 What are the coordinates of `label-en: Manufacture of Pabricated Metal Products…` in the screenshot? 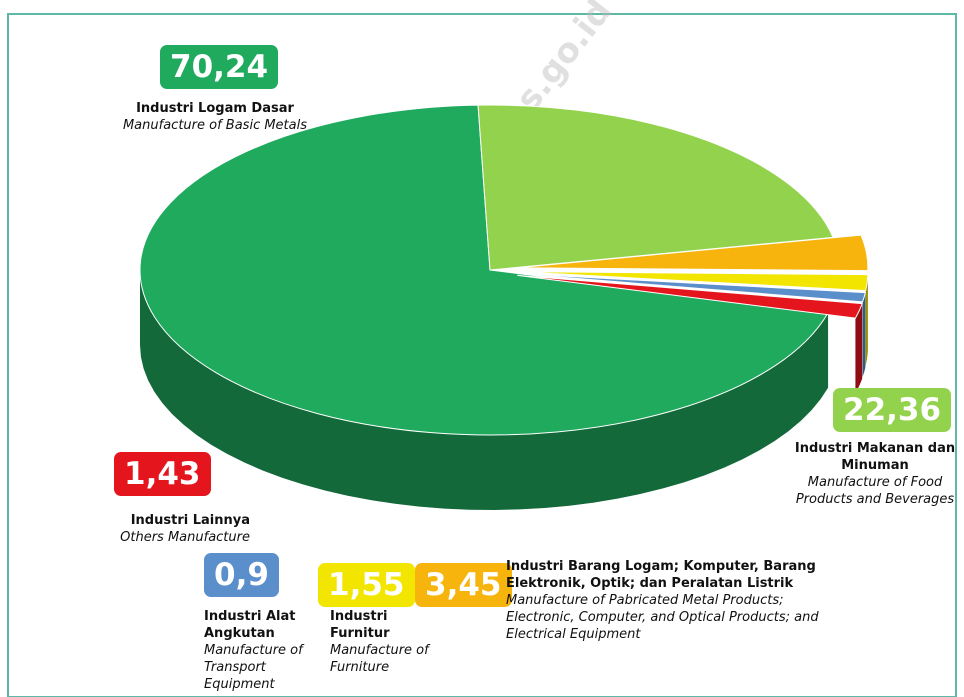 It's located at (662, 617).